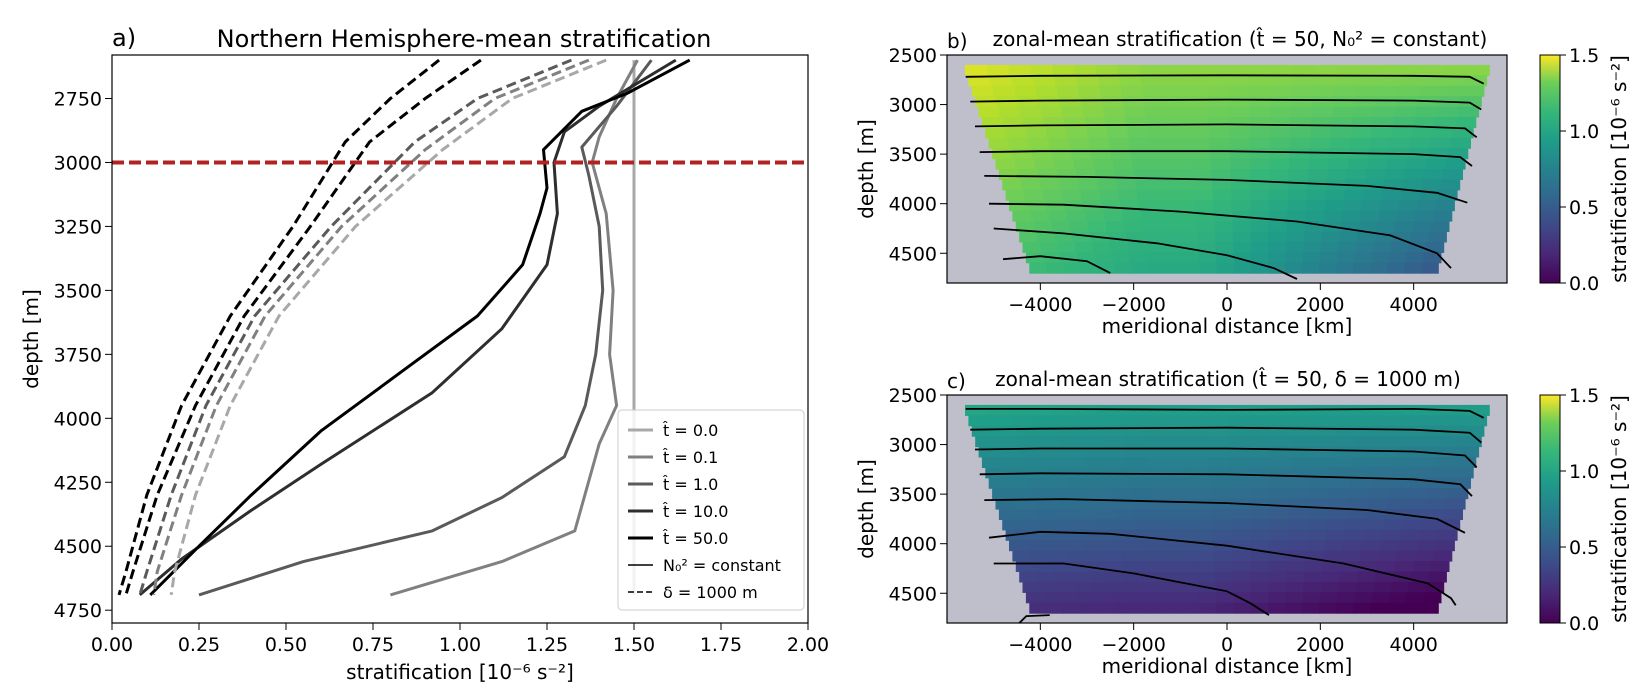 This screenshot has height=700, width=1650. Describe the element at coordinates (690, 430) in the screenshot. I see `a-legend-label: t̂ = 0.0` at that location.